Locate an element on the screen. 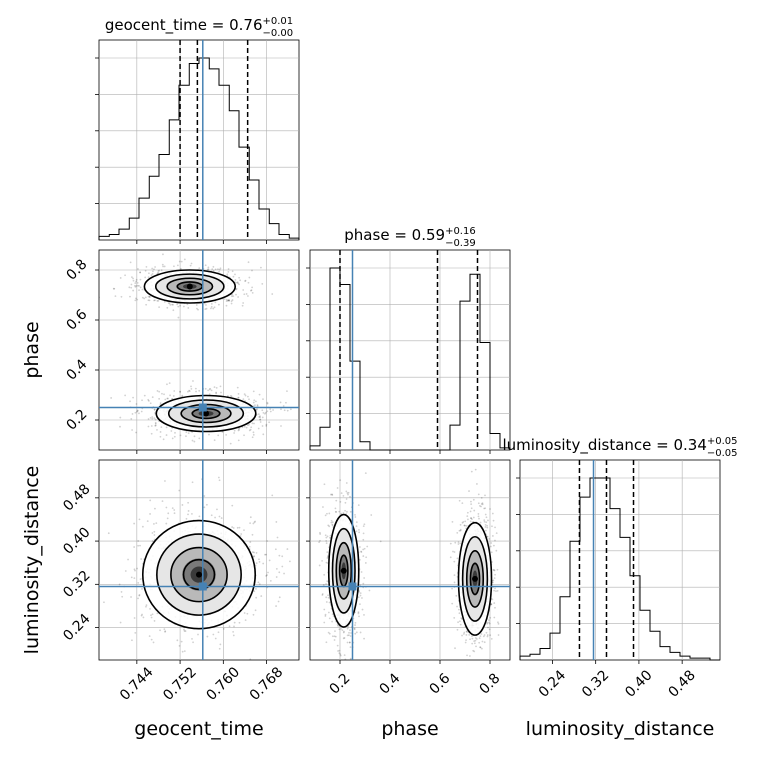 This screenshot has width=760, height=760. title-main: luminosity_distance = 0.34 is located at coordinates (604, 445).